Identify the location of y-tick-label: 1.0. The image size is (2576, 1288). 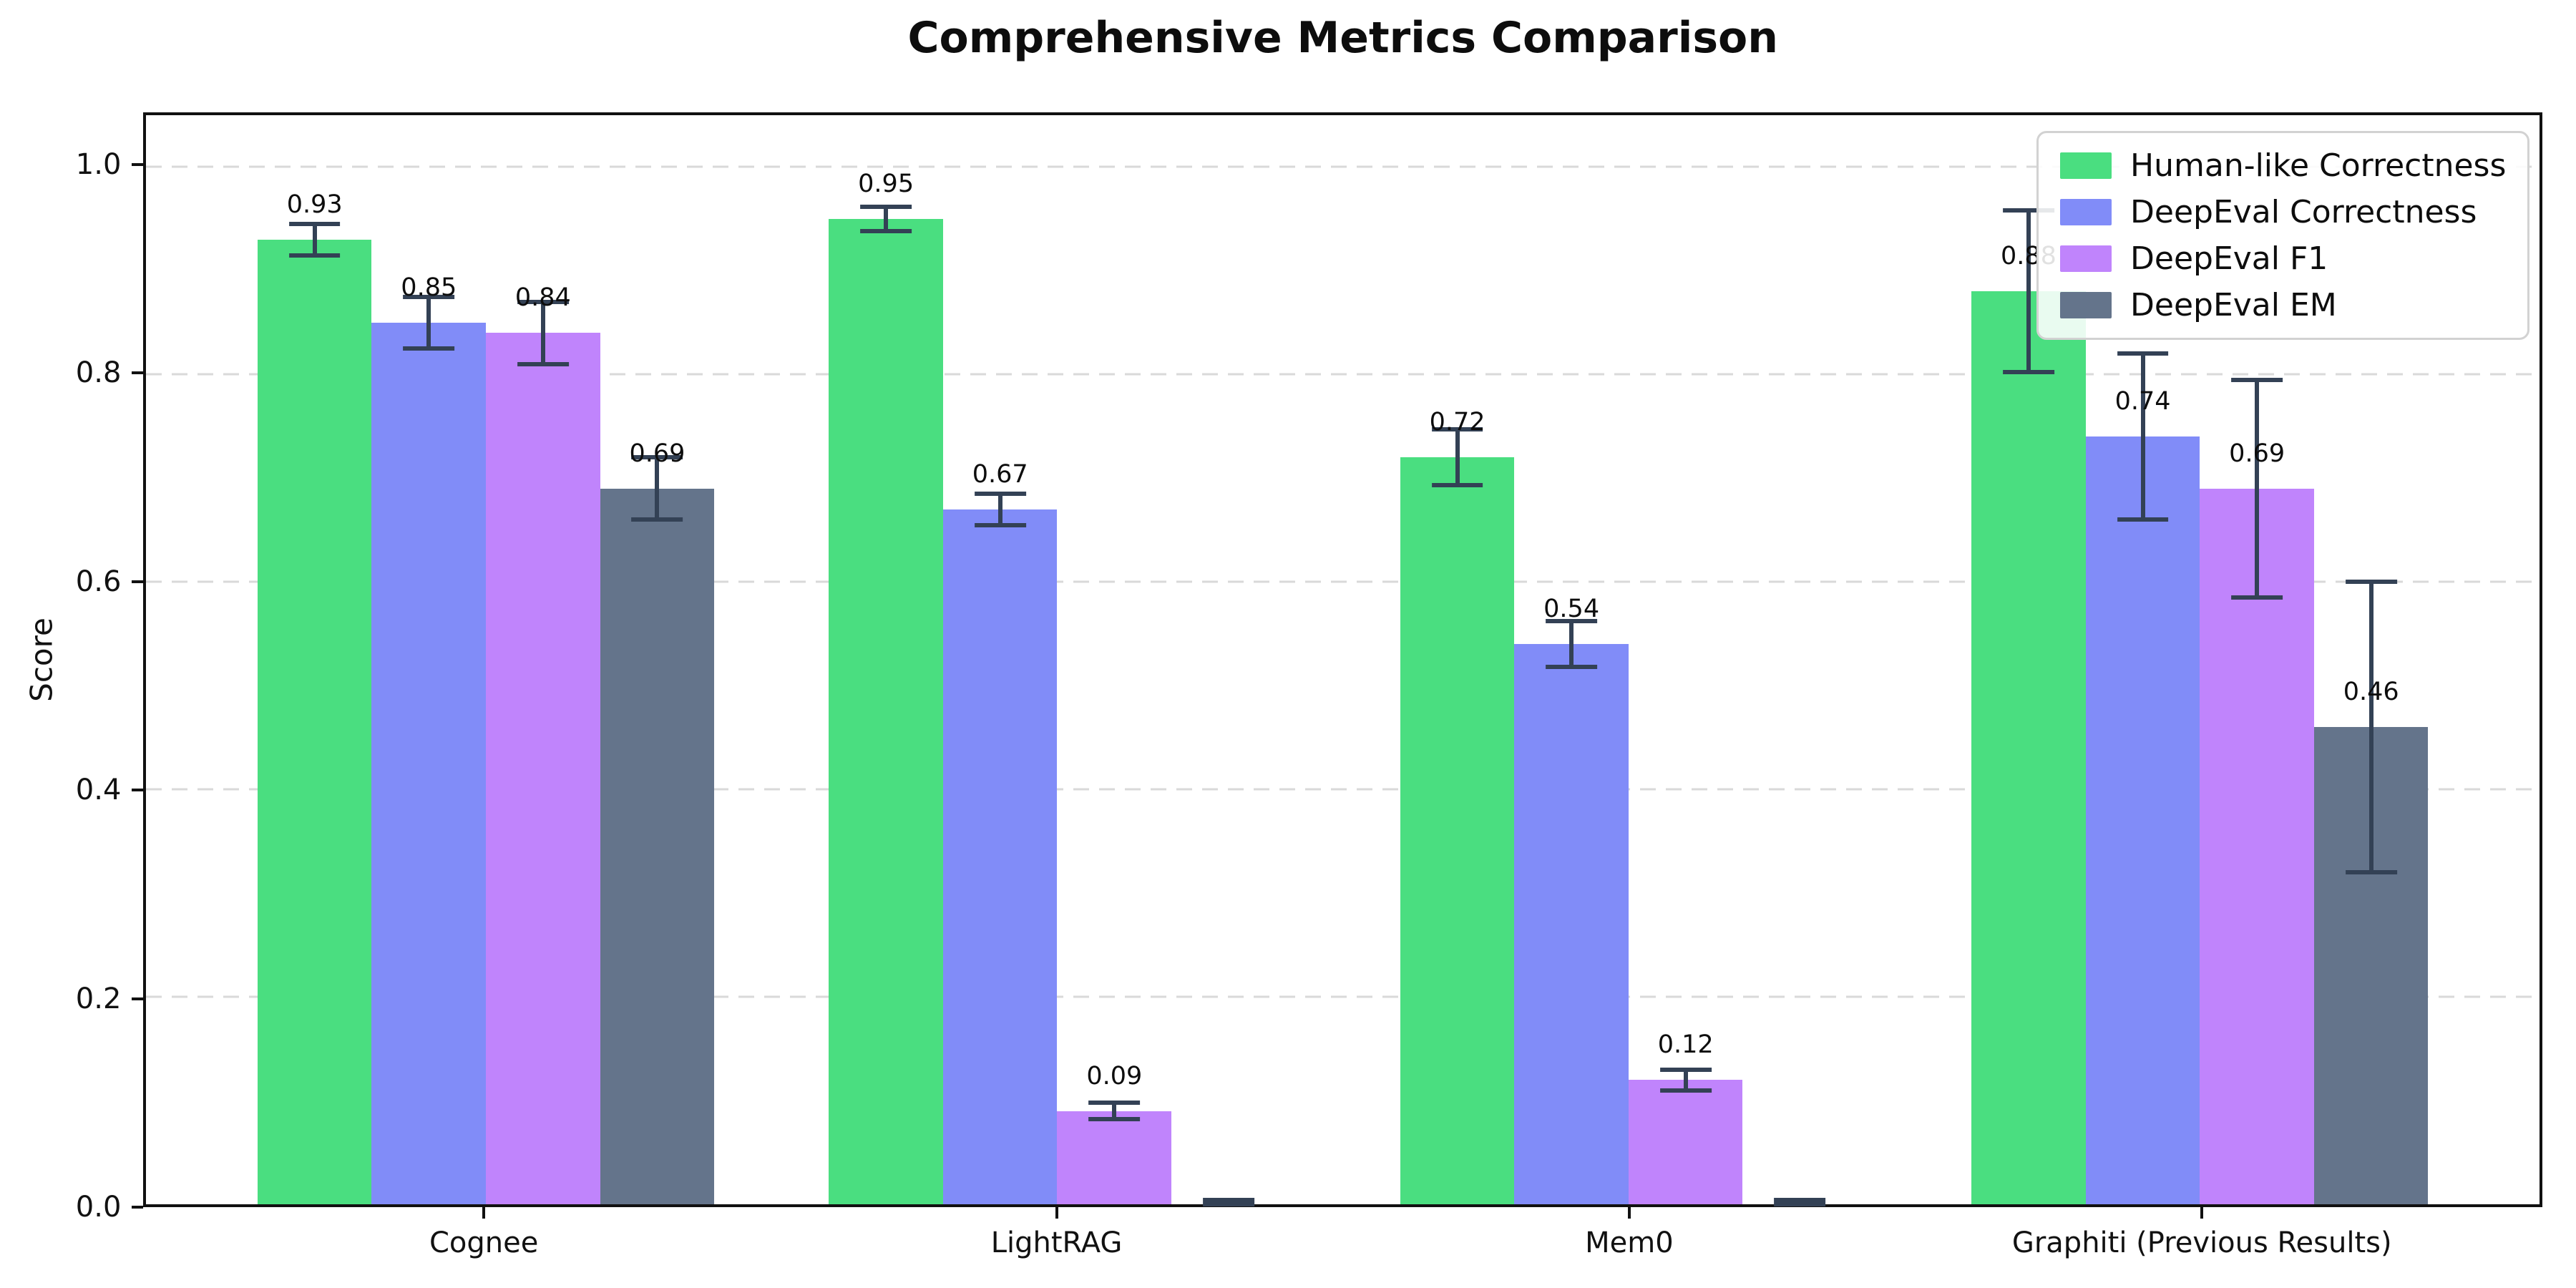
(98, 164).